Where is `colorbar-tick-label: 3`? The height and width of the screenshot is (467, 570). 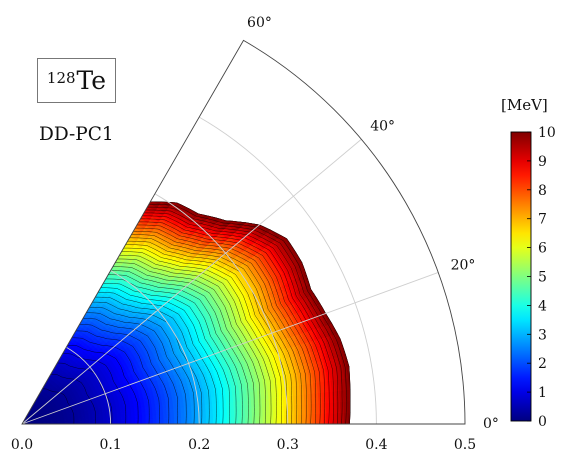 colorbar-tick-label: 3 is located at coordinates (542, 335).